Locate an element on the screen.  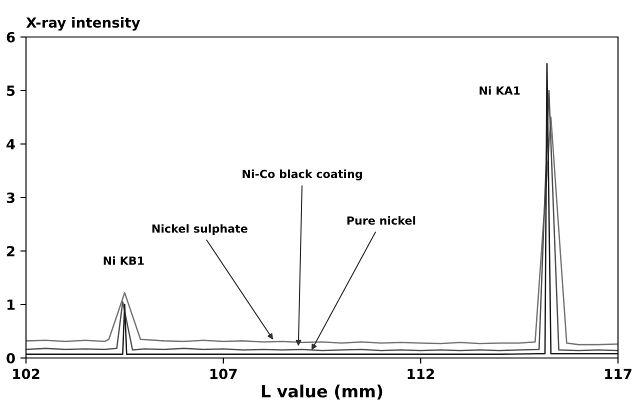
x-tick-label: 107 is located at coordinates (223, 374).